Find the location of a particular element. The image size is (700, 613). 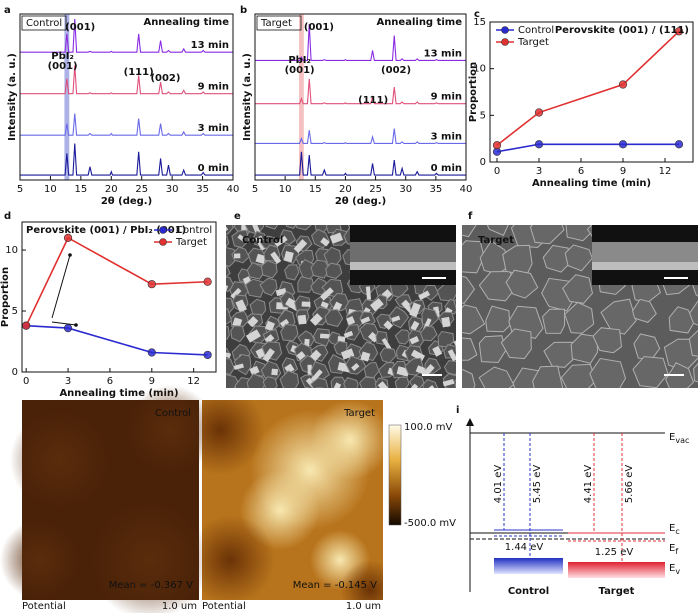

level-sub: f is located at coordinates (676, 551).